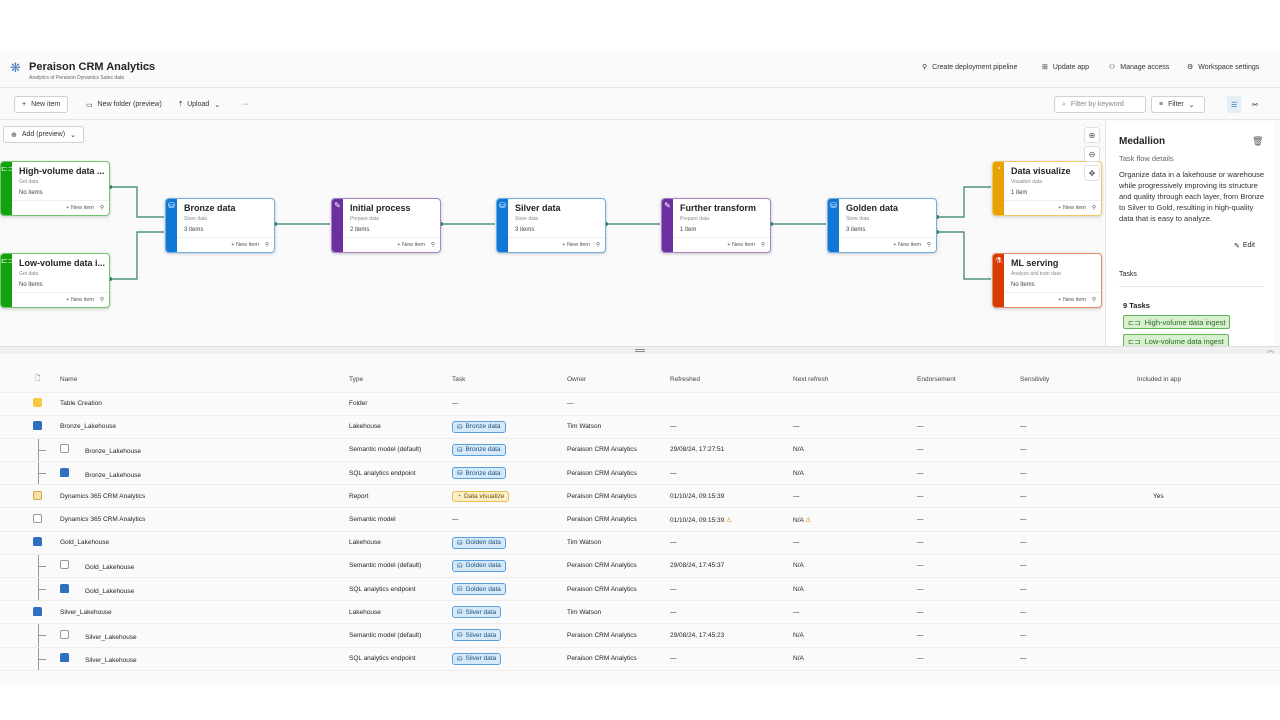 The image size is (1280, 720). What do you see at coordinates (718, 208) in the screenshot?
I see `task-title: Further transform` at bounding box center [718, 208].